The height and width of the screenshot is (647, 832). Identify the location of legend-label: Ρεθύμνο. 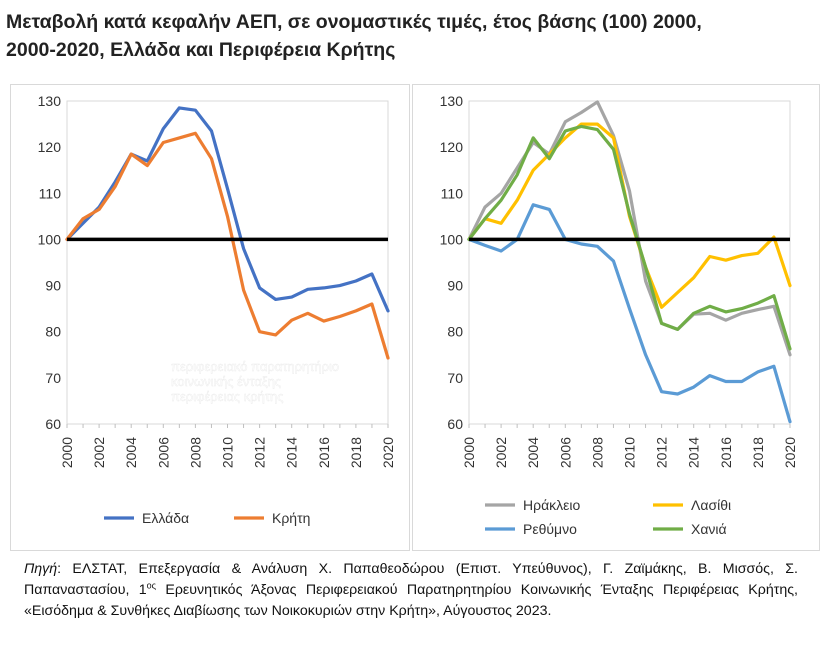
(550, 529).